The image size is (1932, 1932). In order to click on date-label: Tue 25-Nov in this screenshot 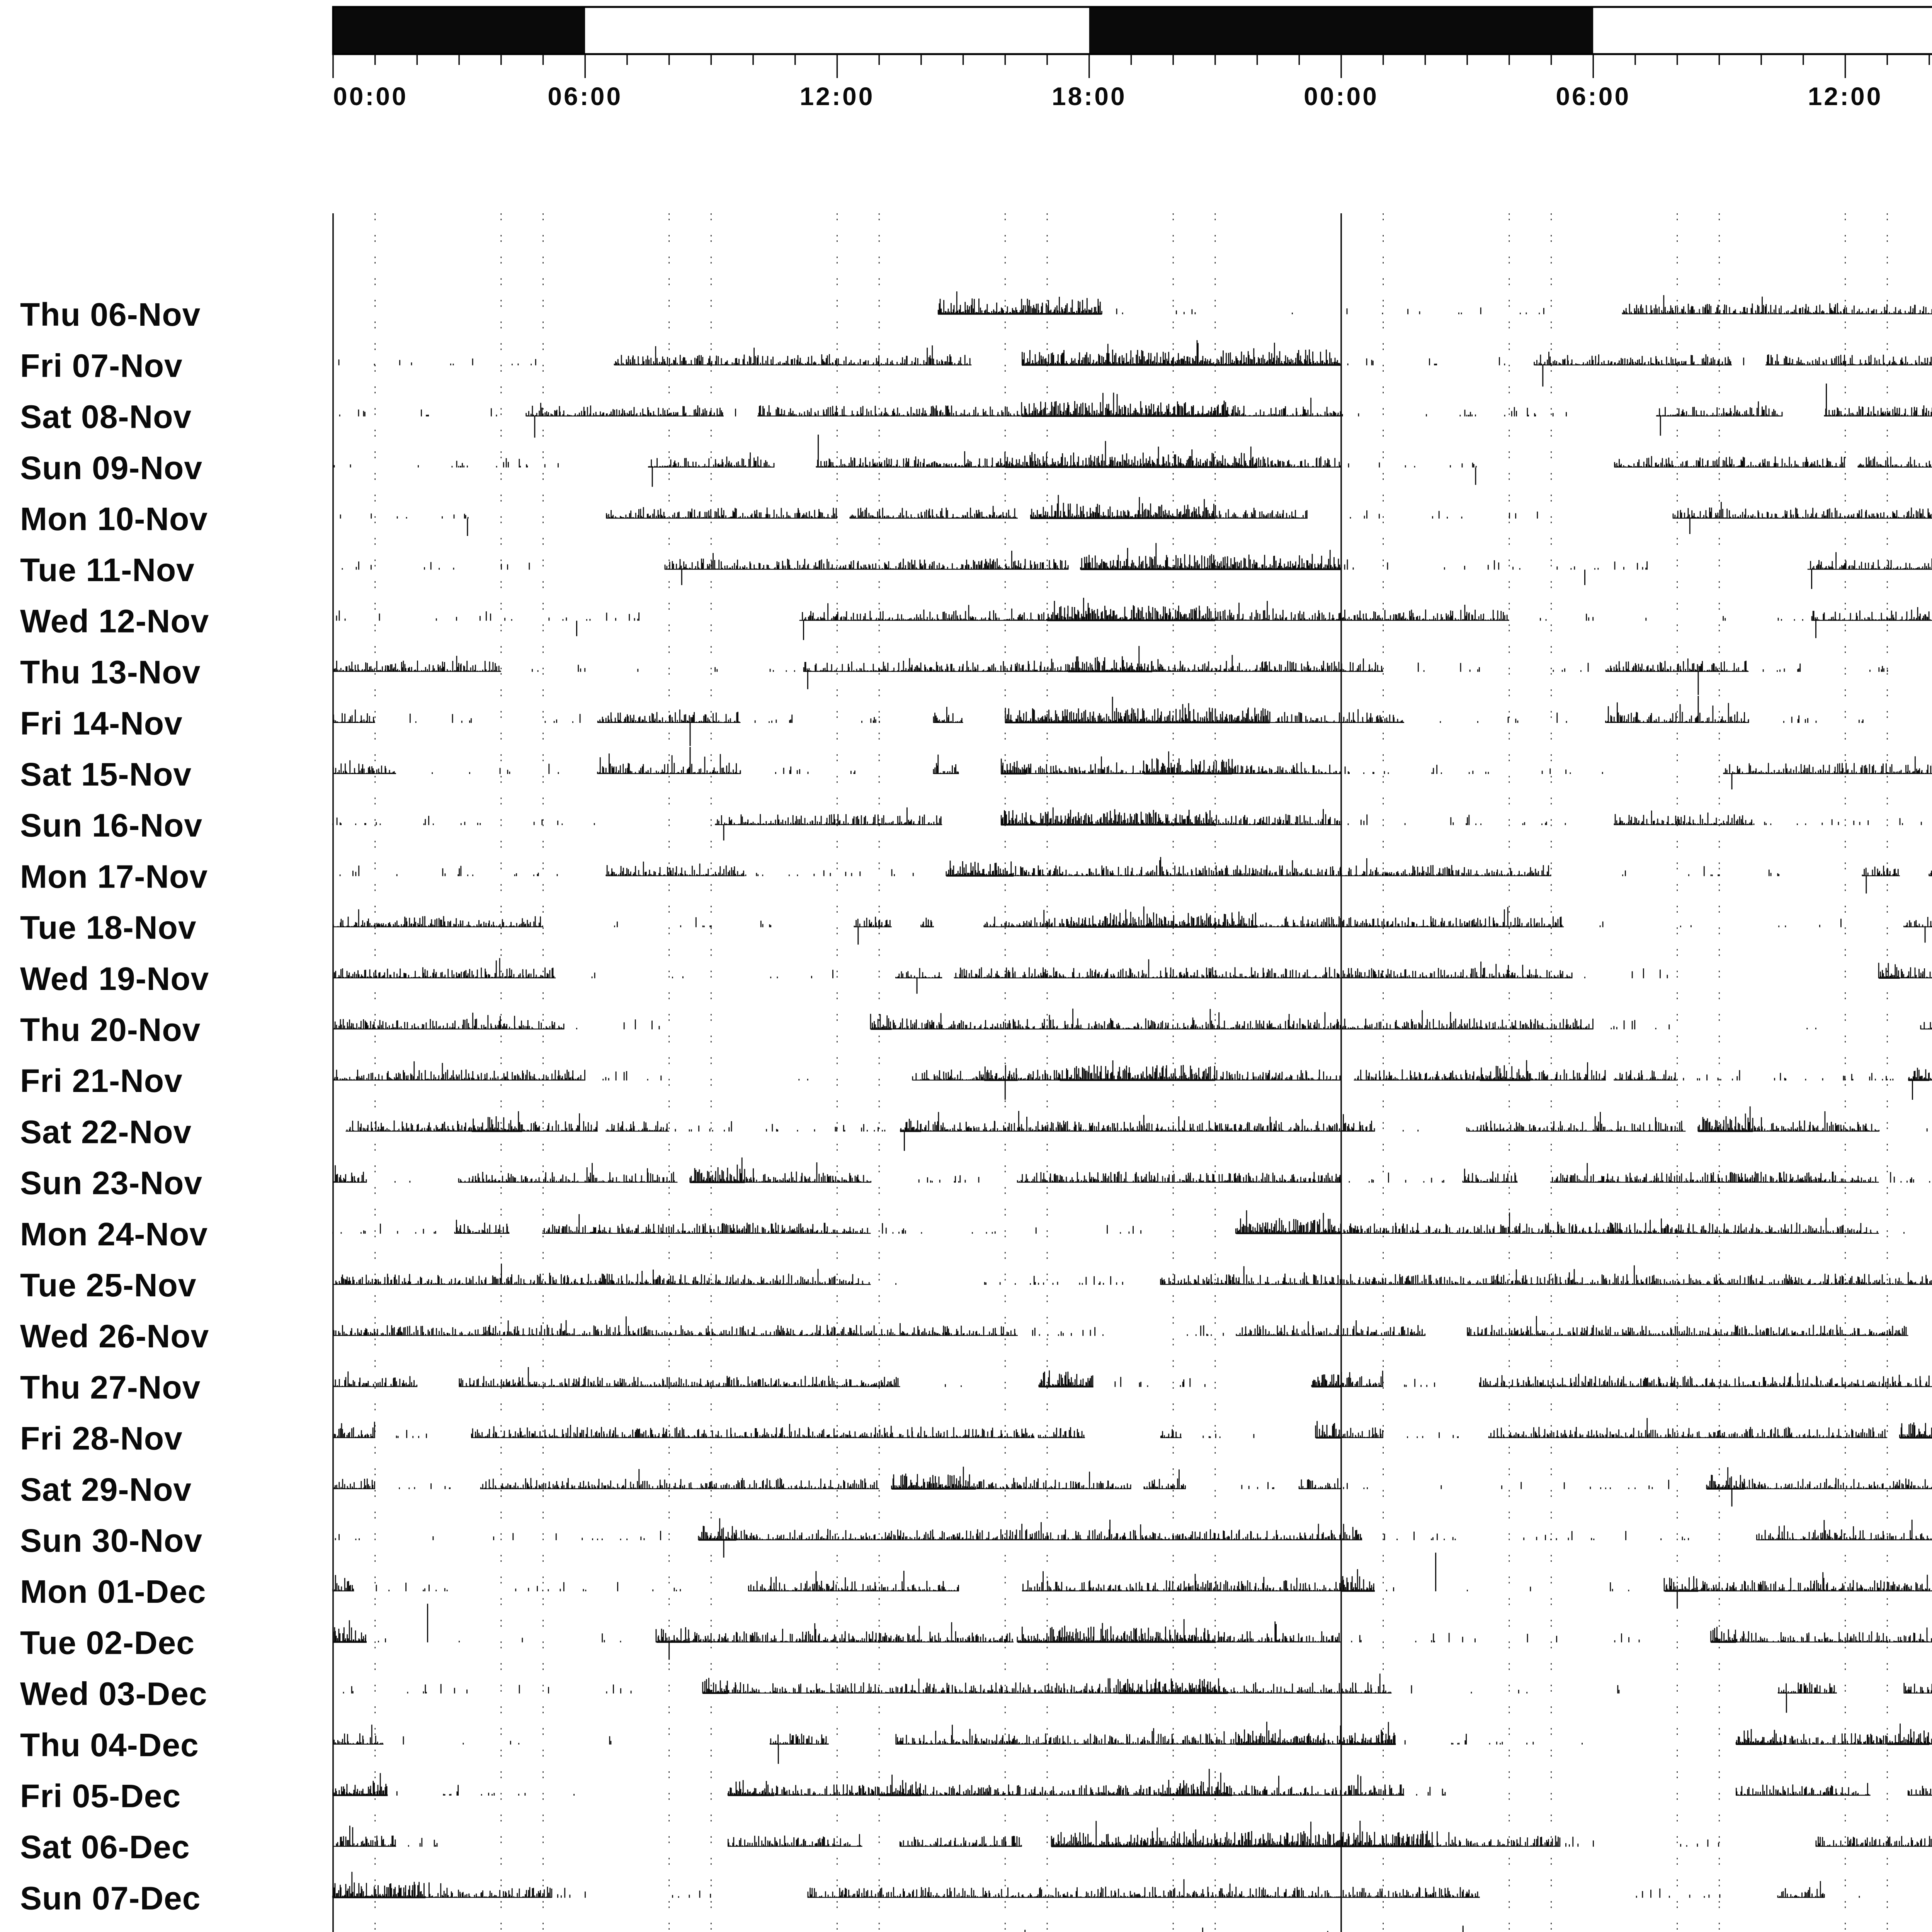, I will do `click(109, 1285)`.